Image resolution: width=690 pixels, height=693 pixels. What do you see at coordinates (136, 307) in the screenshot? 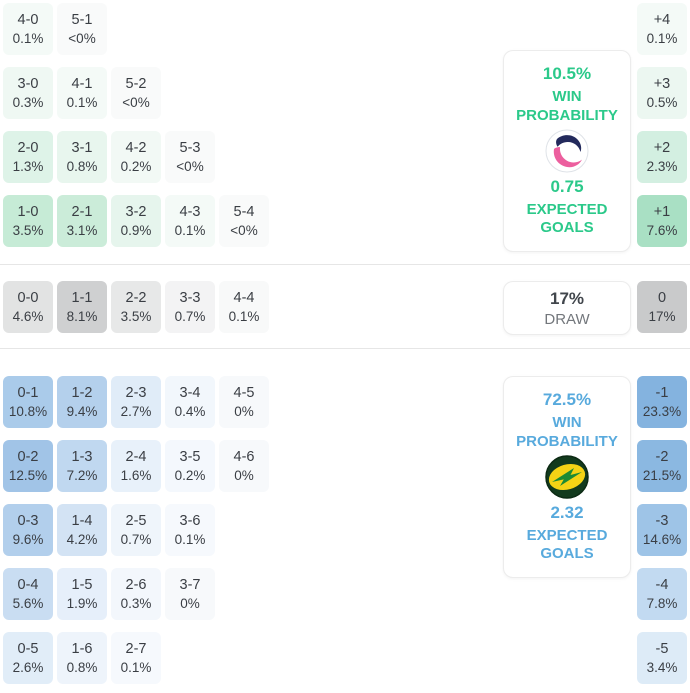
I see `score-cell: 2-2 3.5%` at bounding box center [136, 307].